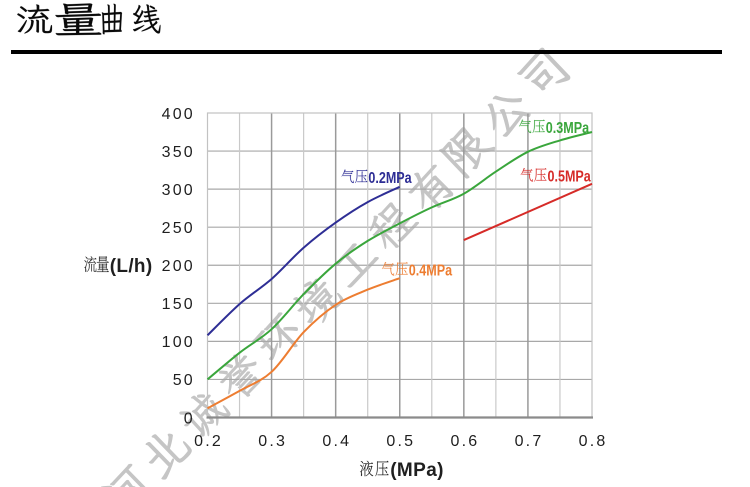 The width and height of the screenshot is (750, 487). What do you see at coordinates (178, 266) in the screenshot?
I see `svg-text: 200` at bounding box center [178, 266].